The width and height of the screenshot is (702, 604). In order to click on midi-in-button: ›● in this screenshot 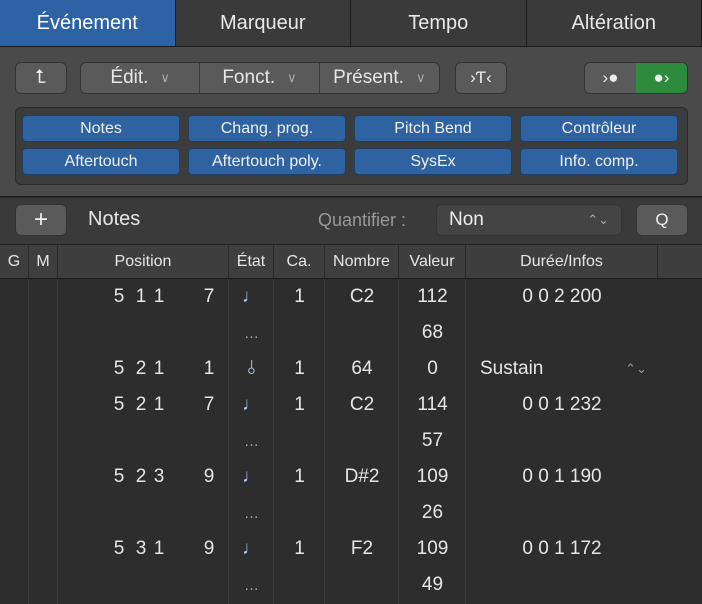, I will do `click(610, 78)`.